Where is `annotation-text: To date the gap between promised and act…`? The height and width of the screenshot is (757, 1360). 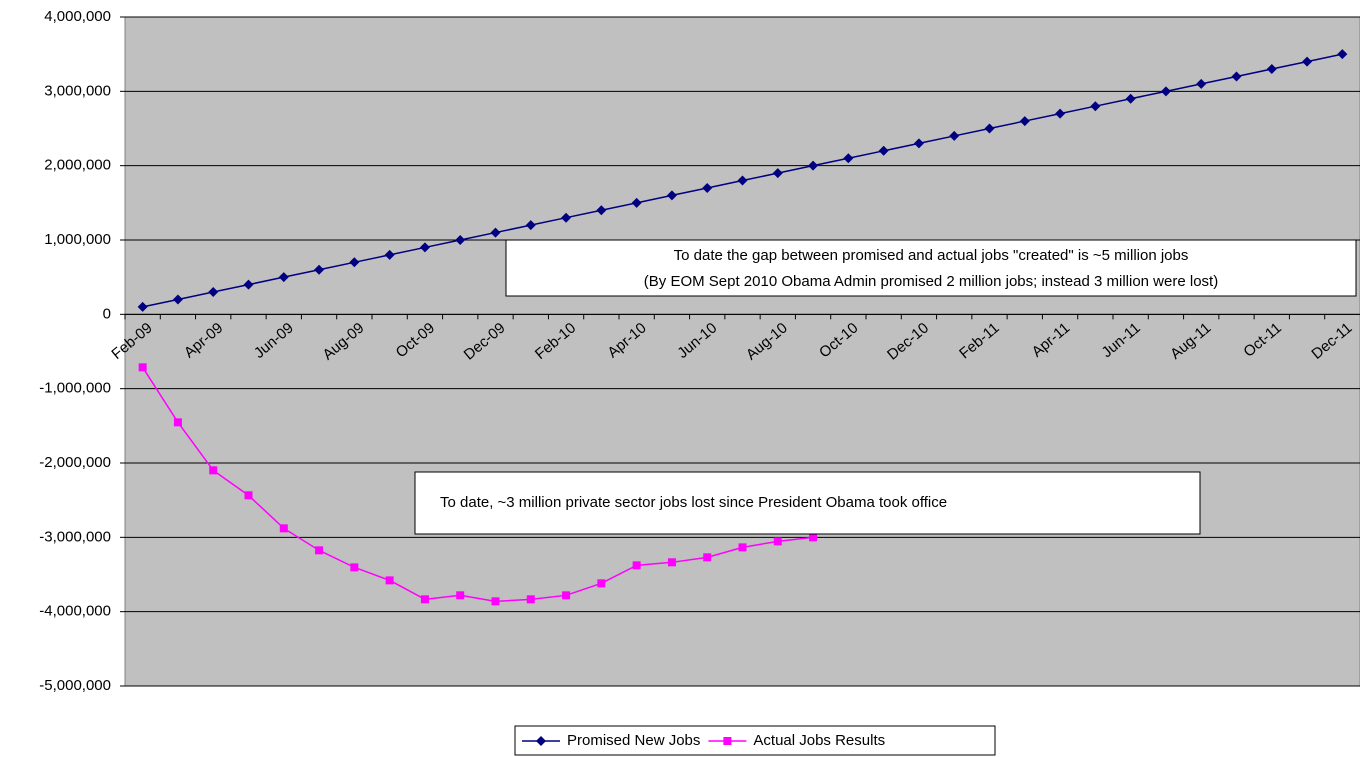
annotation-text: To date the gap between promised and act… is located at coordinates (931, 255).